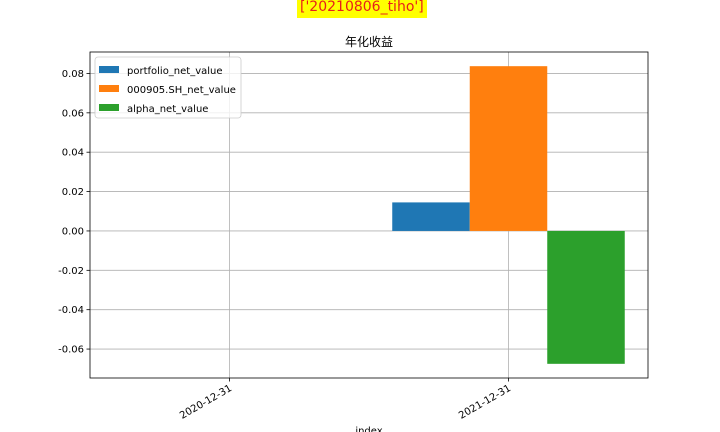  What do you see at coordinates (73, 74) in the screenshot?
I see `y-tick-label: 0.08` at bounding box center [73, 74].